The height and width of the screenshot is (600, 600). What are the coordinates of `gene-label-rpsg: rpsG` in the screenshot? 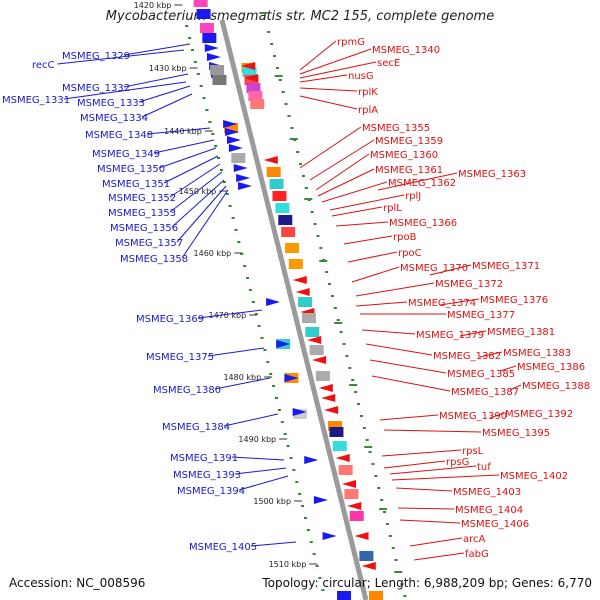 It's located at (457, 462).